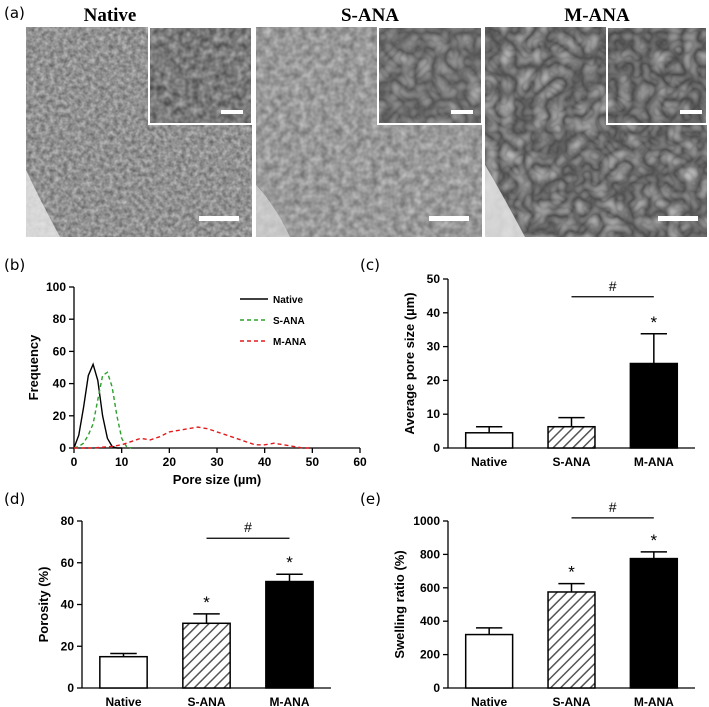 The width and height of the screenshot is (709, 707). I want to click on y-axis-label: Swelling ratio (%), so click(399, 604).